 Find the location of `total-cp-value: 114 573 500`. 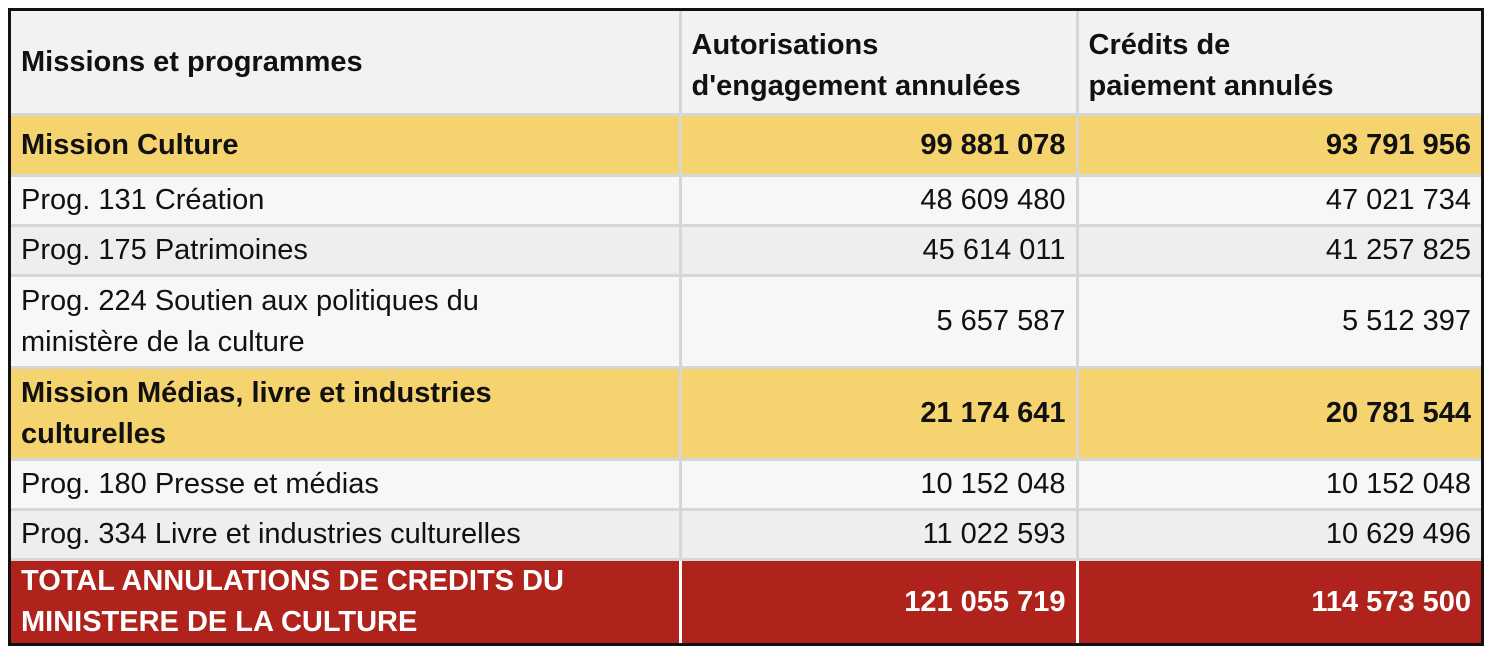

total-cp-value: 114 573 500 is located at coordinates (1278, 600).